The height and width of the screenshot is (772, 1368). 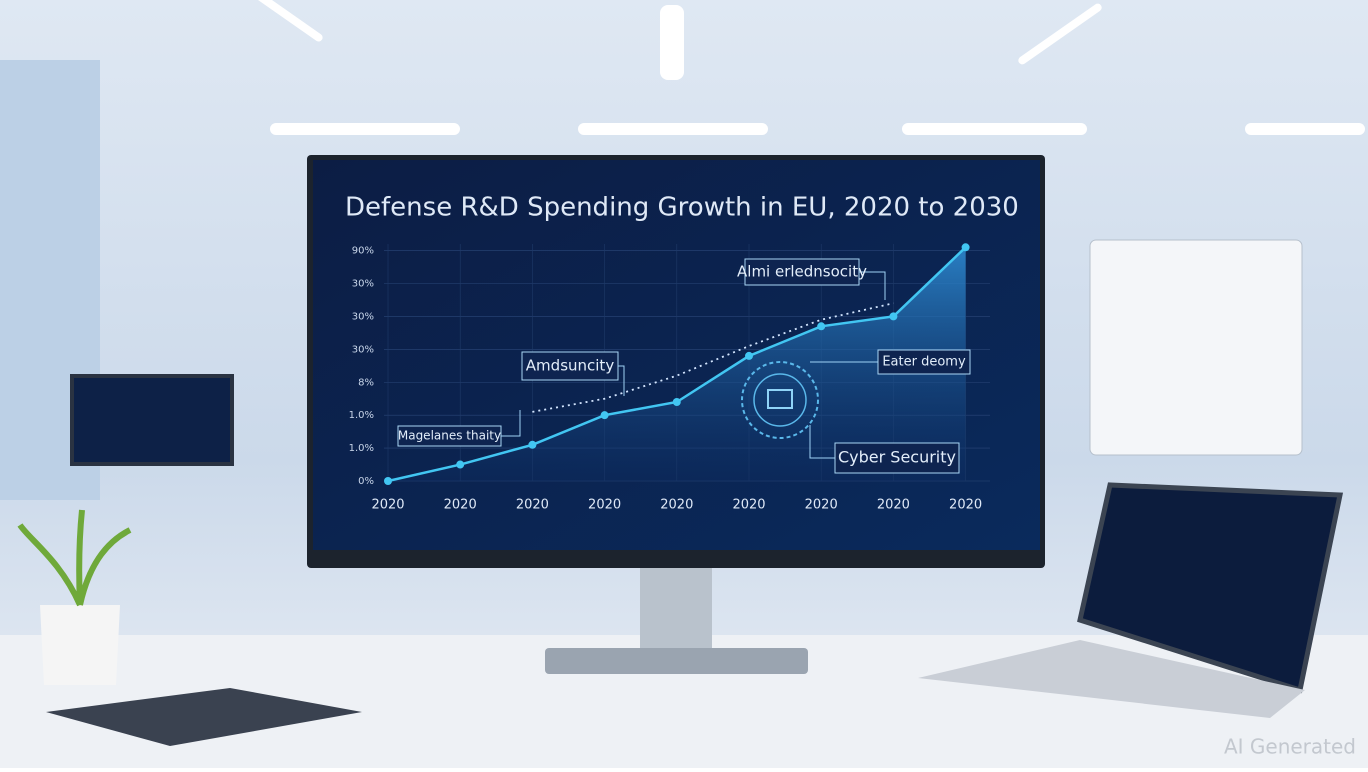 I want to click on laptop-base, so click(x=1111, y=679).